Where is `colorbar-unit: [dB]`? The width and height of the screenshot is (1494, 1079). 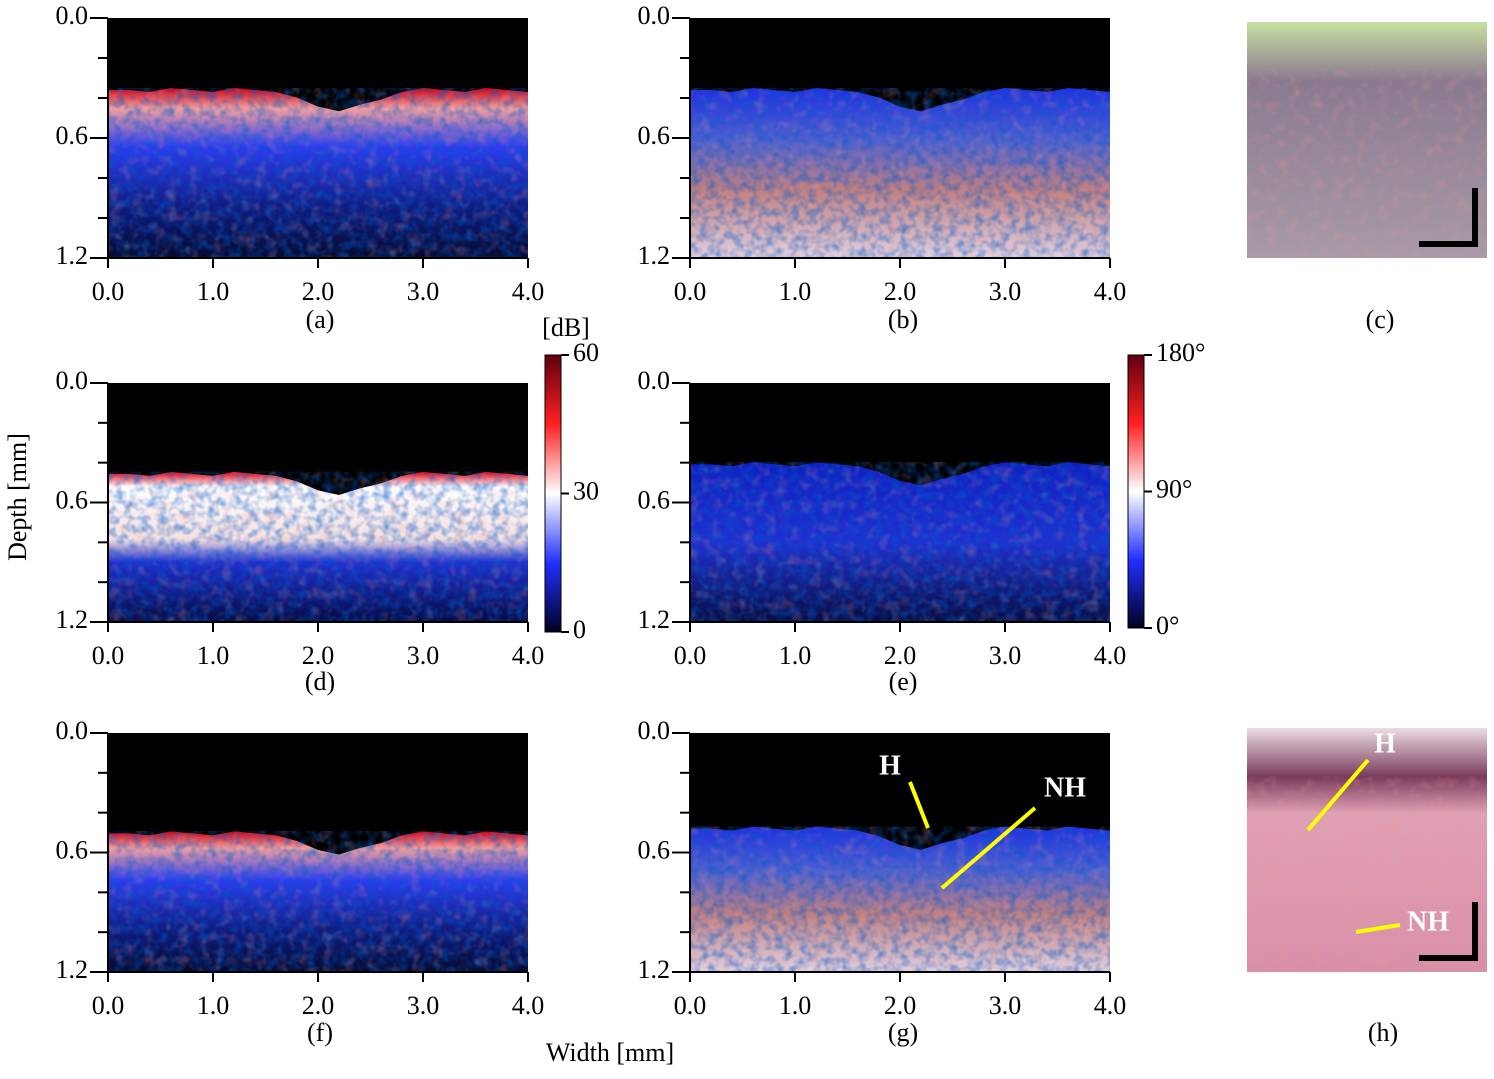 colorbar-unit: [dB] is located at coordinates (566, 327).